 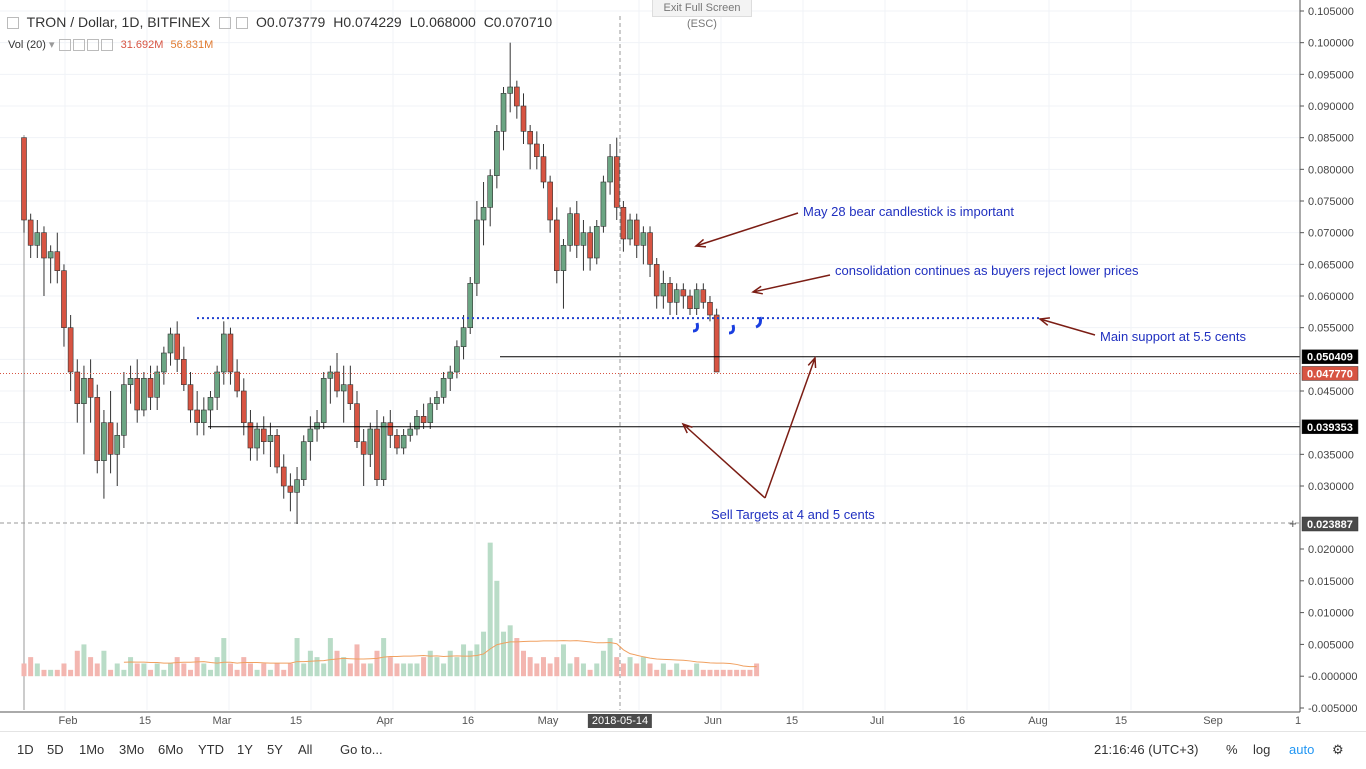 What do you see at coordinates (55, 749) in the screenshot?
I see `timeframe-button-5d: 5D` at bounding box center [55, 749].